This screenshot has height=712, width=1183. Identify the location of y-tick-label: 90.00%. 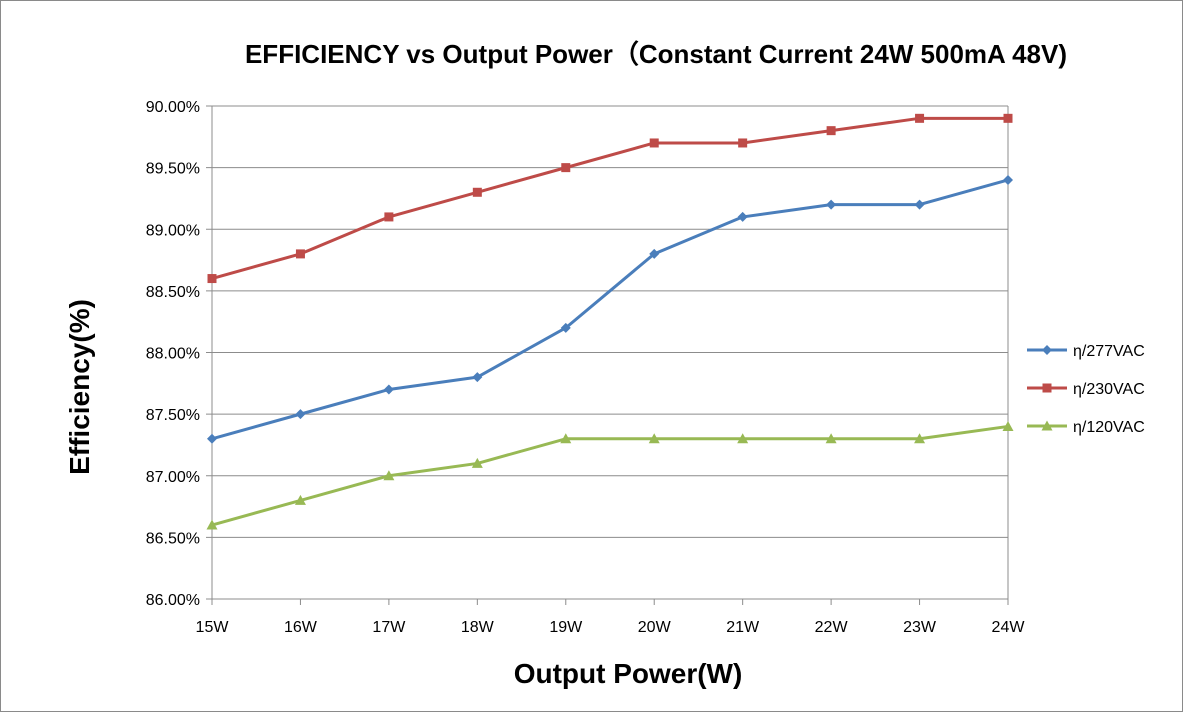
(173, 107).